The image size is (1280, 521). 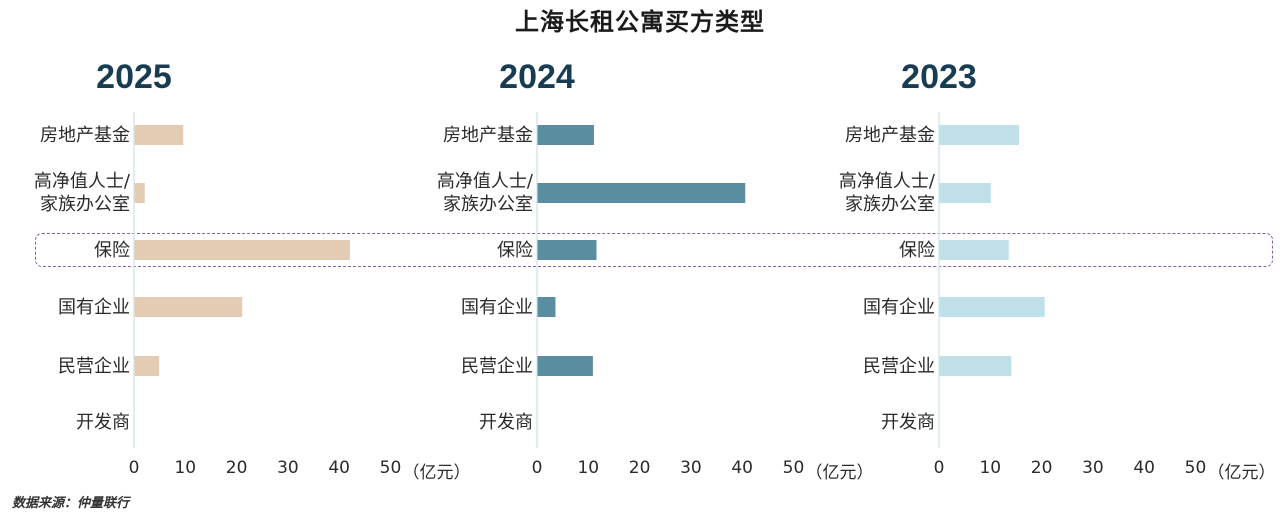 What do you see at coordinates (71, 503) in the screenshot?
I see `data-source-note: 数据来源：仲量联行` at bounding box center [71, 503].